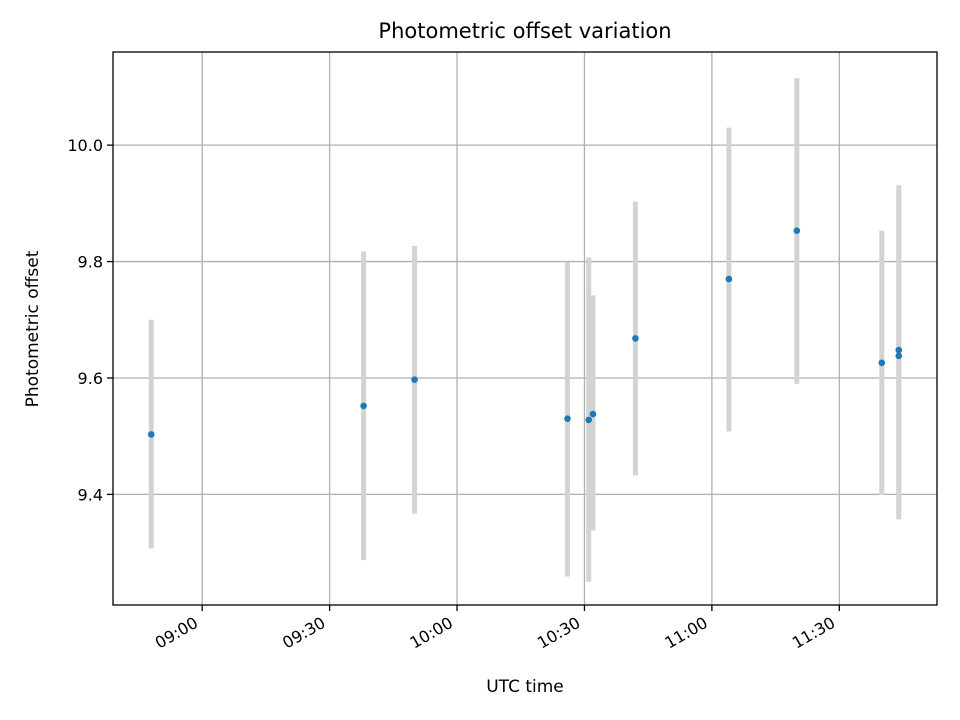 The width and height of the screenshot is (960, 720). Describe the element at coordinates (90, 494) in the screenshot. I see `y-tick-label: 9.4` at that location.